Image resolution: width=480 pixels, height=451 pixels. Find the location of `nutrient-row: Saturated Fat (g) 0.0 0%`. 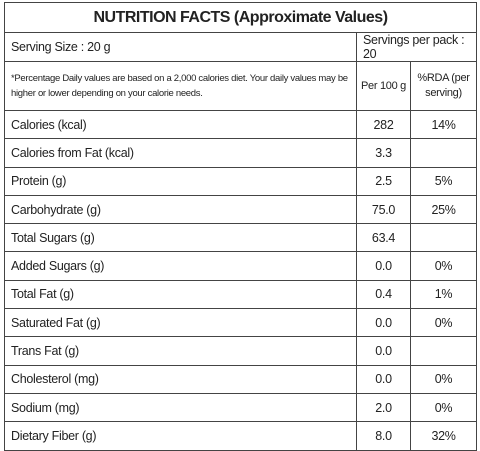

nutrient-row: Saturated Fat (g) 0.0 0% is located at coordinates (241, 323).